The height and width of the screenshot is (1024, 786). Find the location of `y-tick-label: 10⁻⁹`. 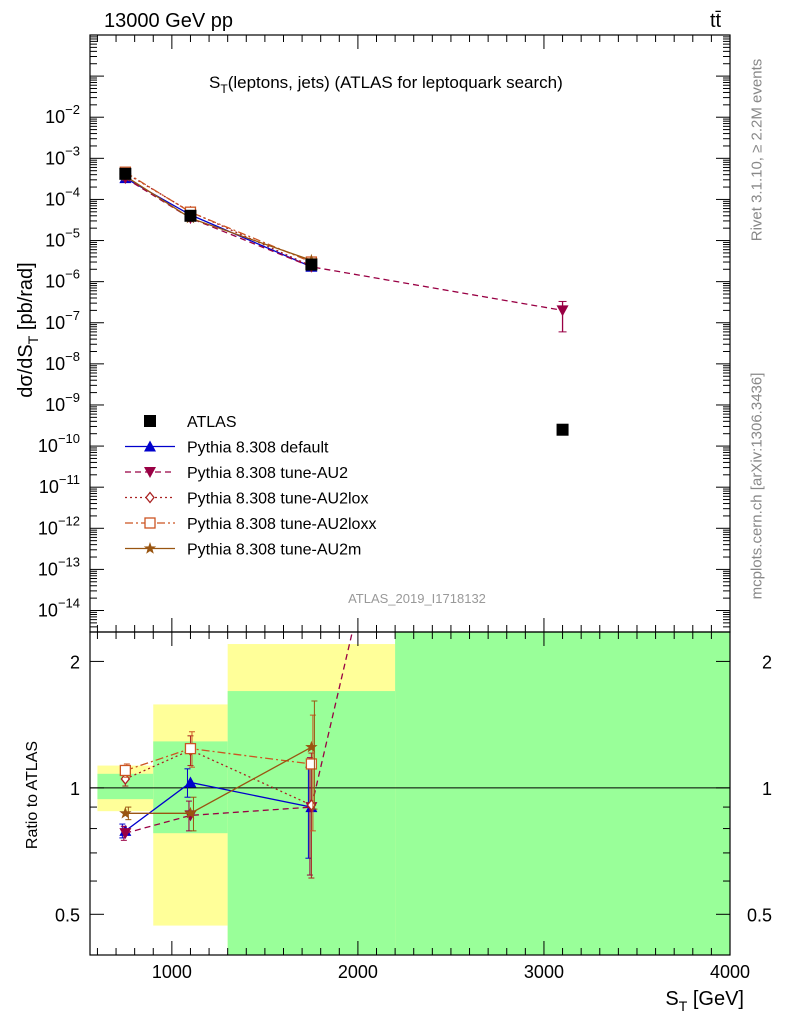

y-tick-label: 10⁻⁹ is located at coordinates (62, 402).